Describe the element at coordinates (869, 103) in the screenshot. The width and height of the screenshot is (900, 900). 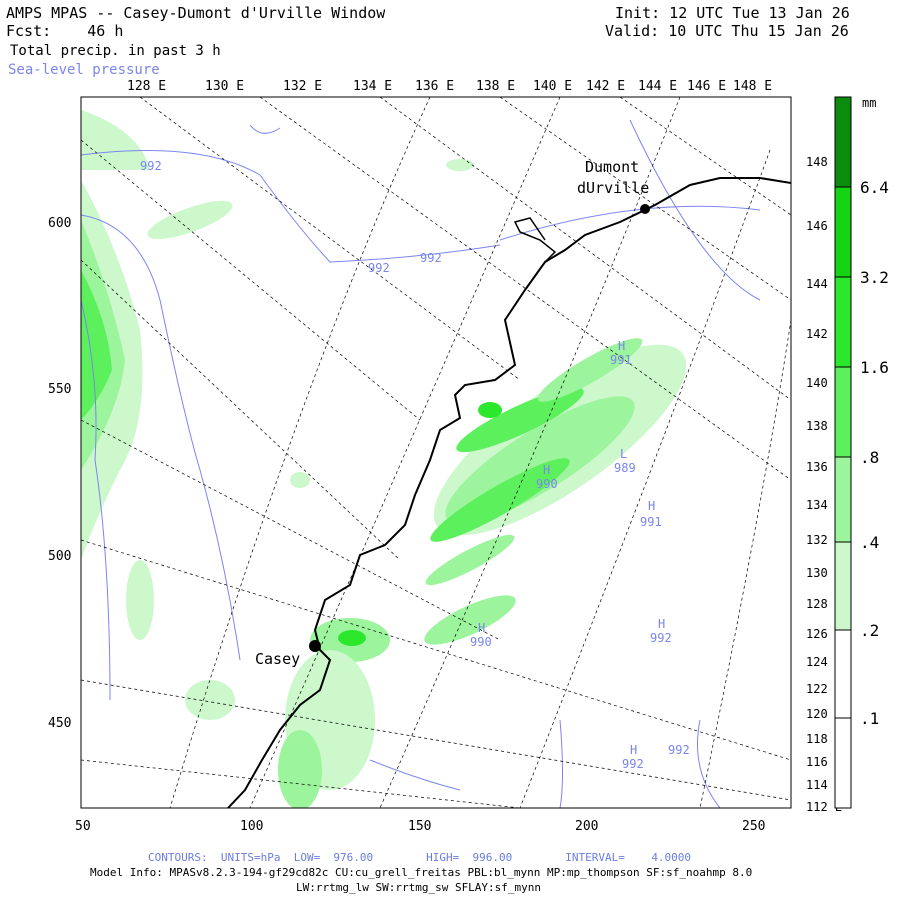
I see `colorbar-unit: mm` at that location.